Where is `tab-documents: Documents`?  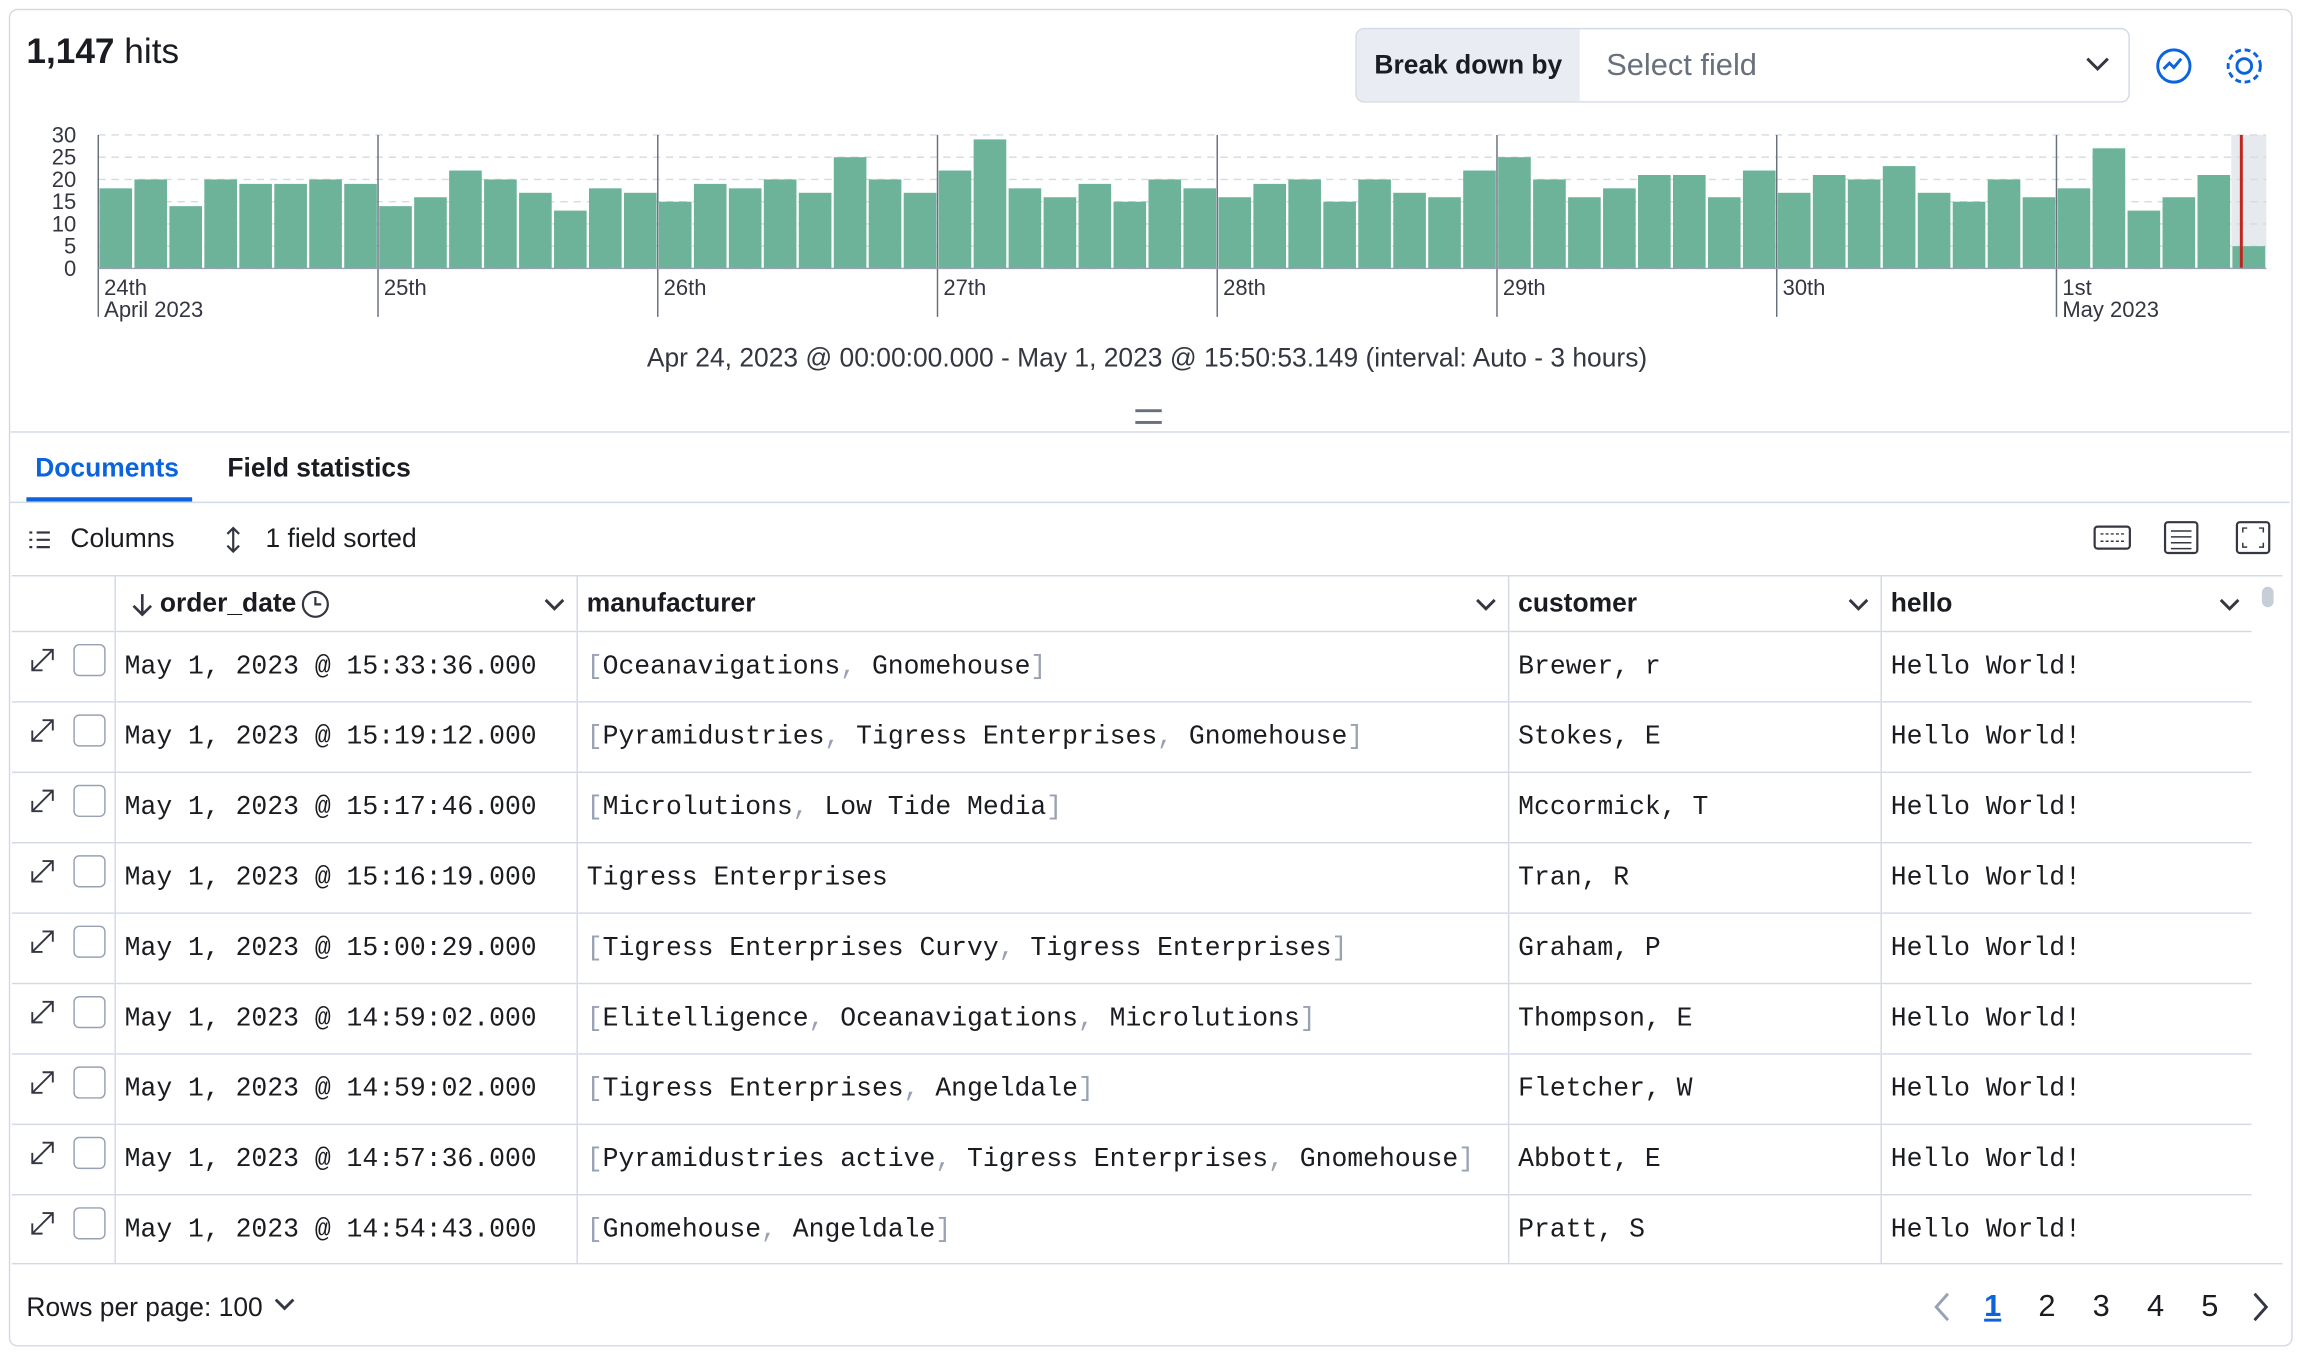 tab-documents: Documents is located at coordinates (107, 468).